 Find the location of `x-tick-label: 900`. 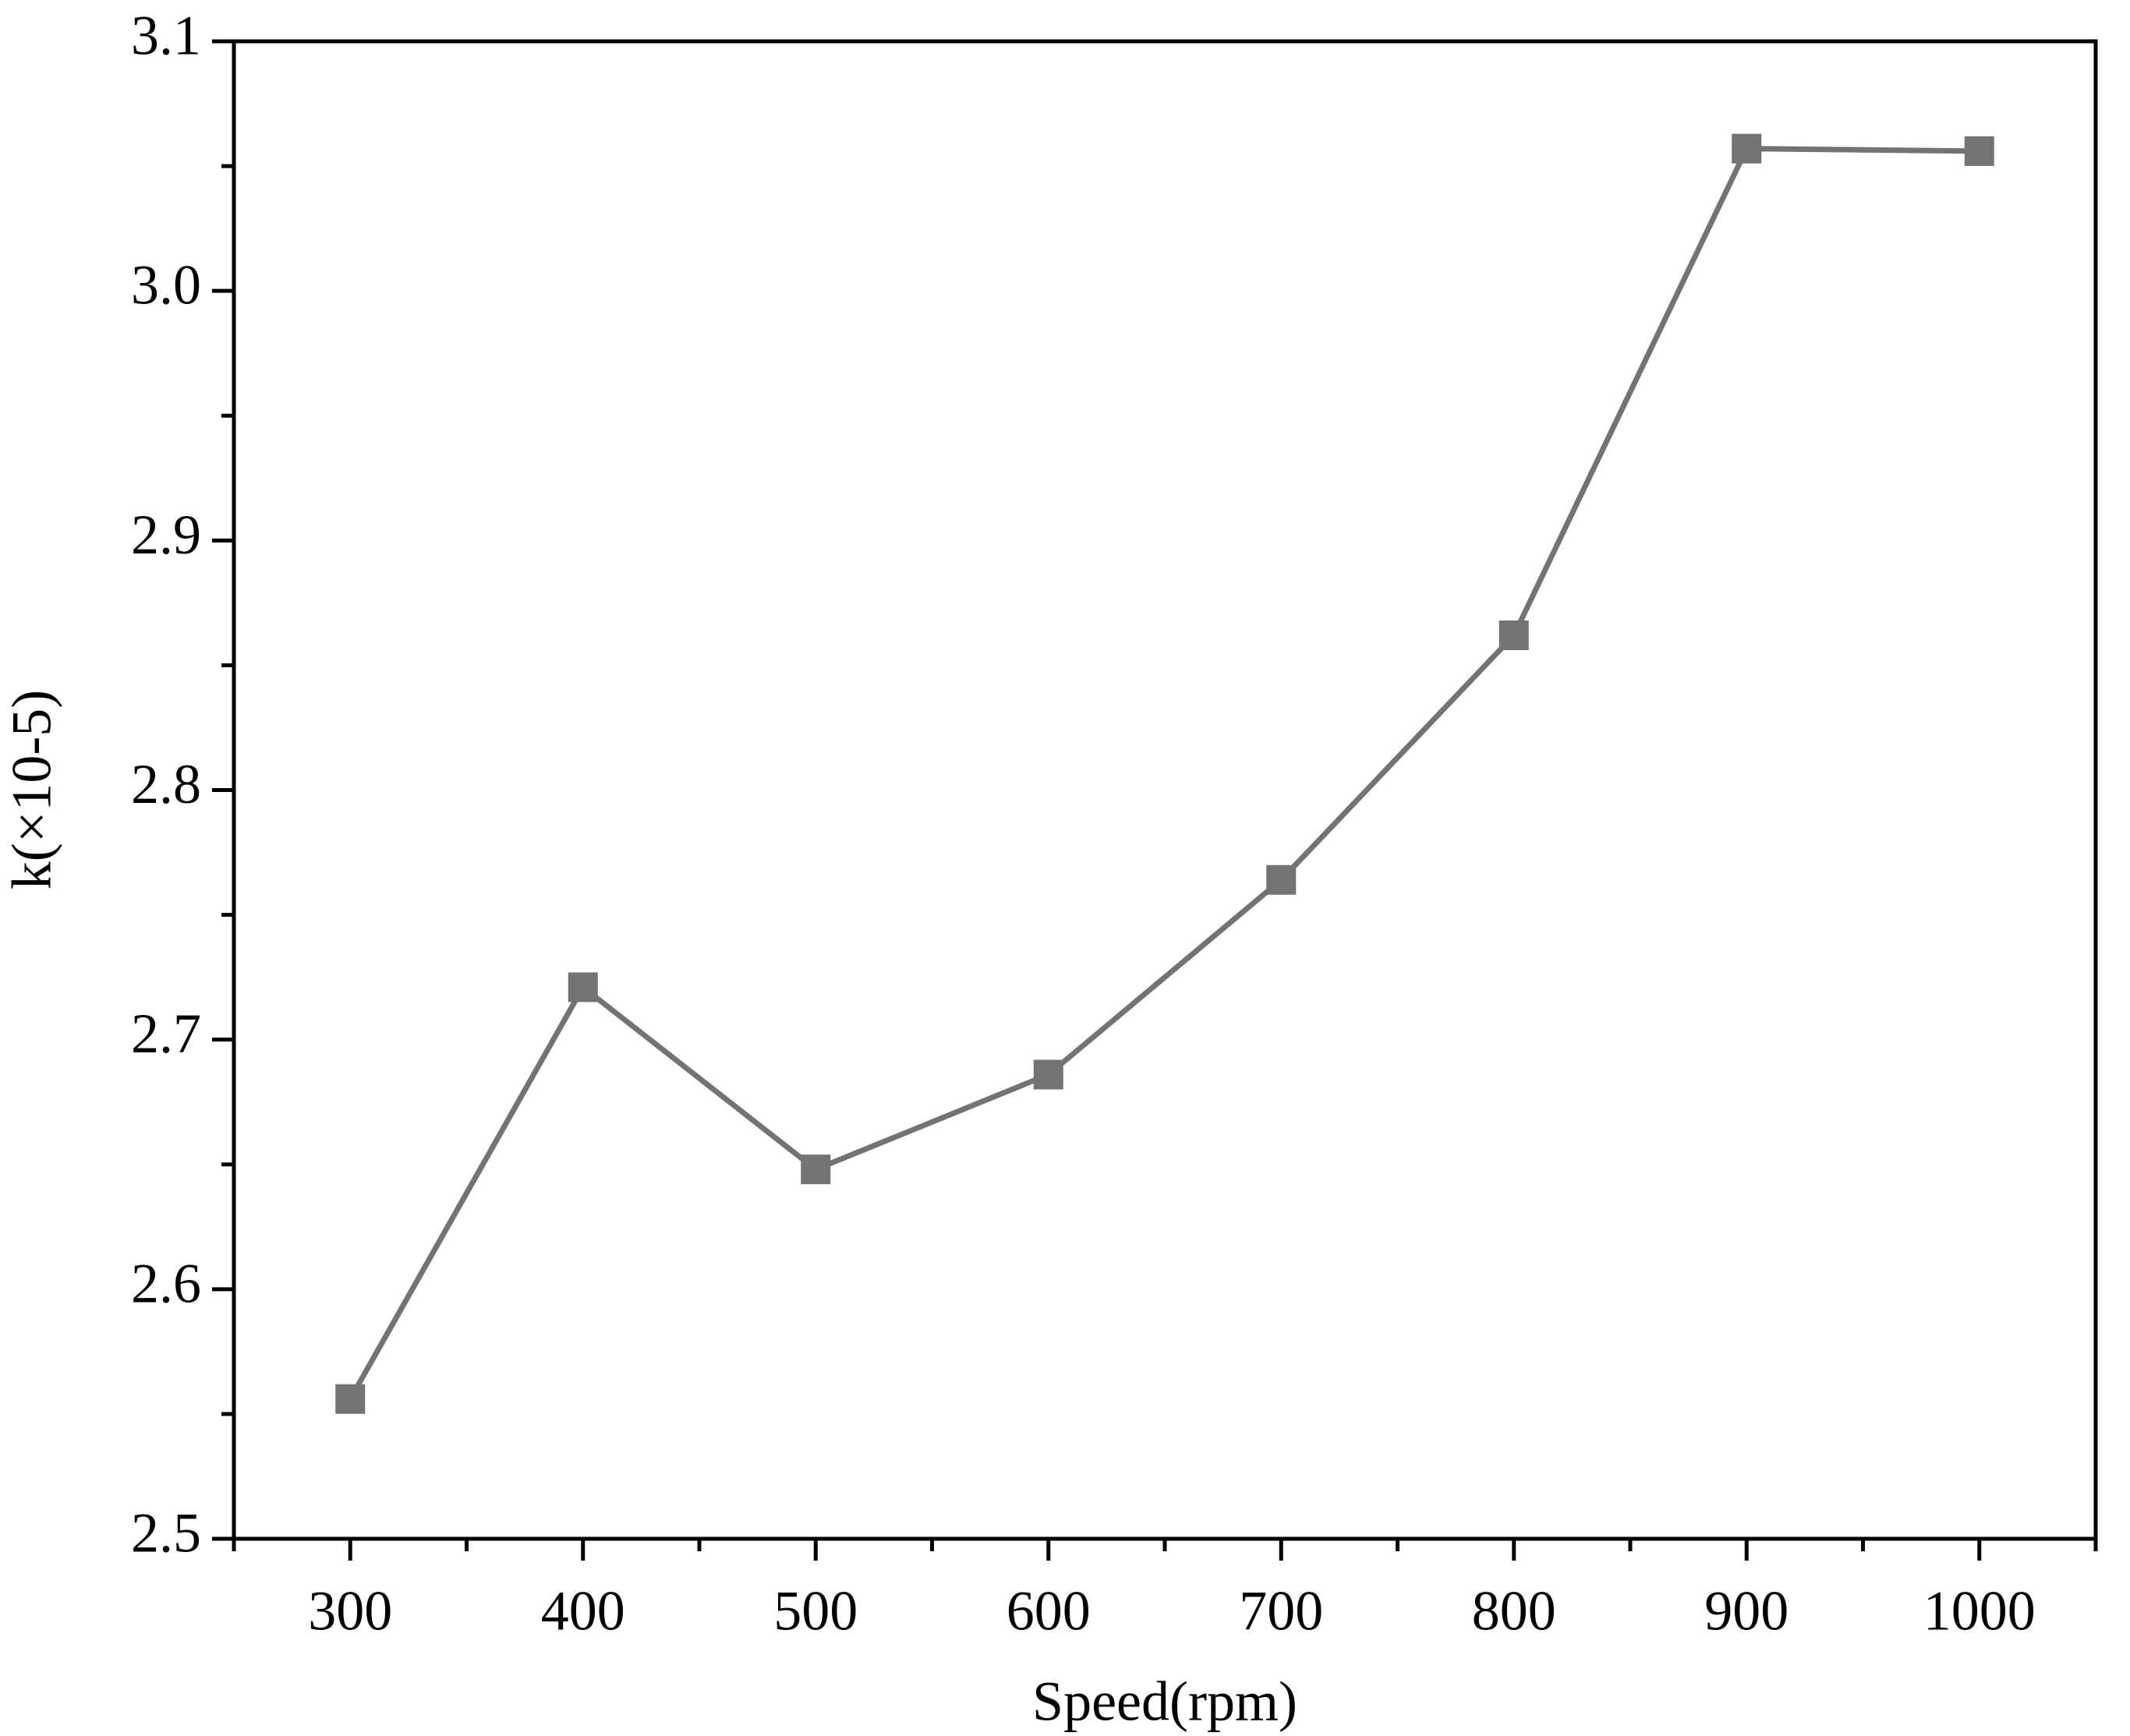

x-tick-label: 900 is located at coordinates (1746, 1611).